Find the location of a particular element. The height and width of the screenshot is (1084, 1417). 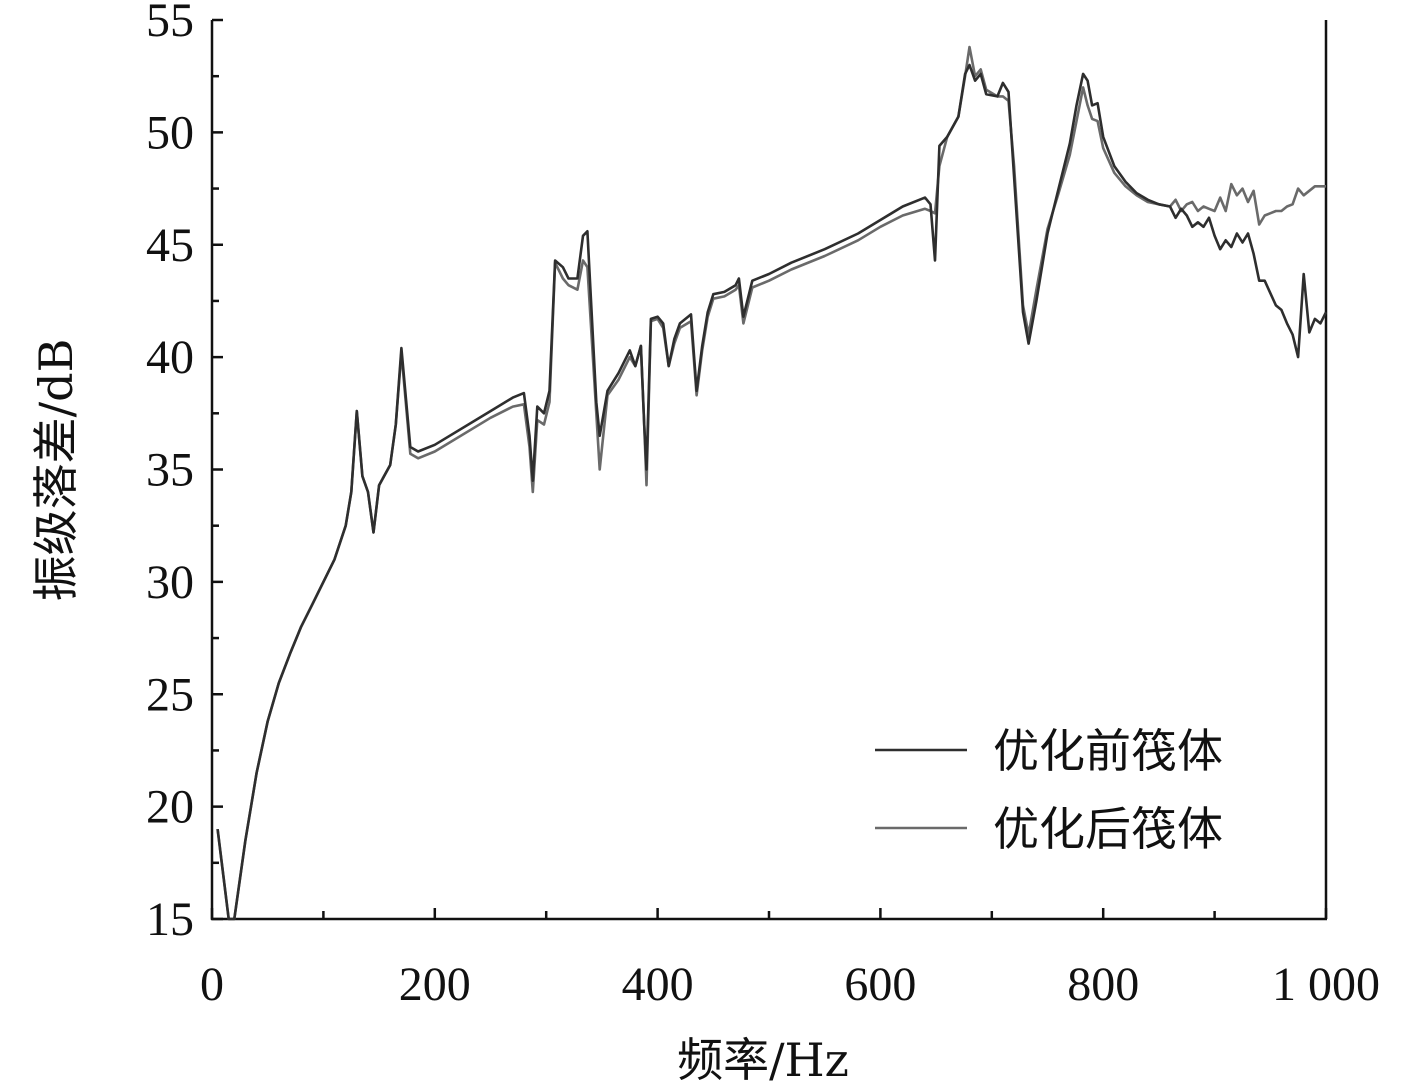

y-tick-label: 55 is located at coordinates (170, 23).